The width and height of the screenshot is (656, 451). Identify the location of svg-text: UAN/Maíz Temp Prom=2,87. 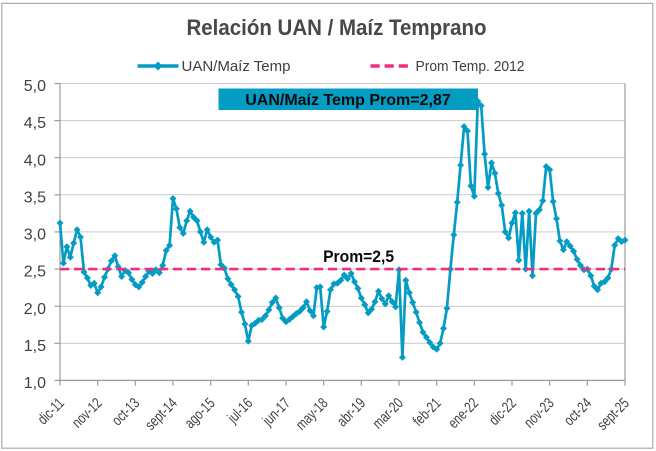
(348, 100).